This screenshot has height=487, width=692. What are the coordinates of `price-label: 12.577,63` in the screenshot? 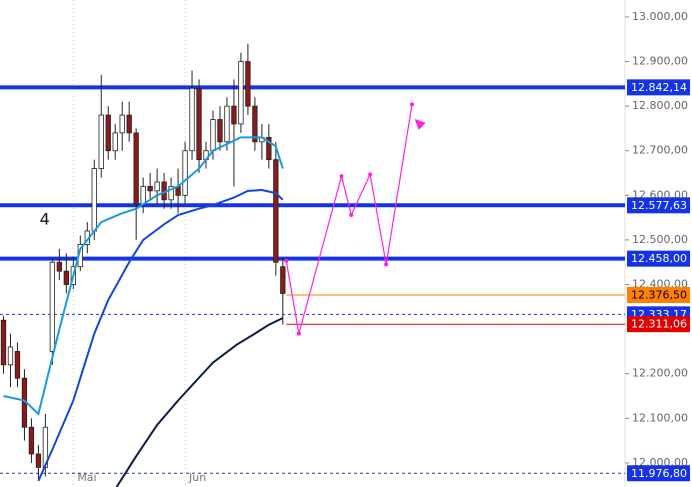 It's located at (659, 205).